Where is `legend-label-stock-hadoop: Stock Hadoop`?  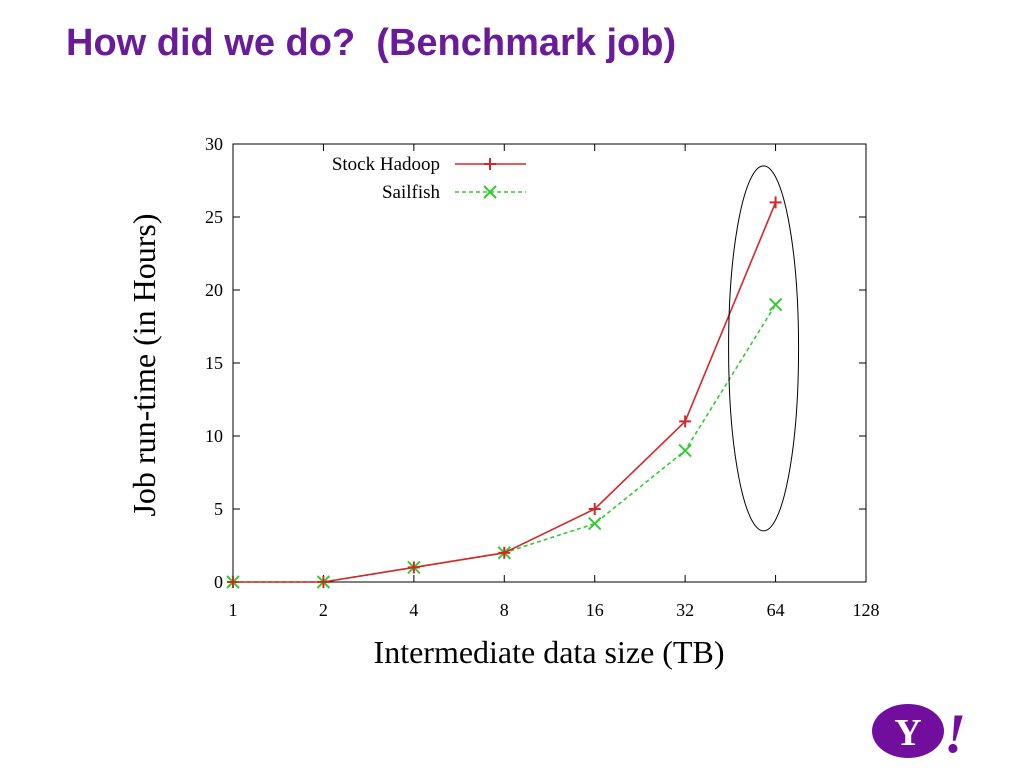
legend-label-stock-hadoop: Stock Hadoop is located at coordinates (386, 164).